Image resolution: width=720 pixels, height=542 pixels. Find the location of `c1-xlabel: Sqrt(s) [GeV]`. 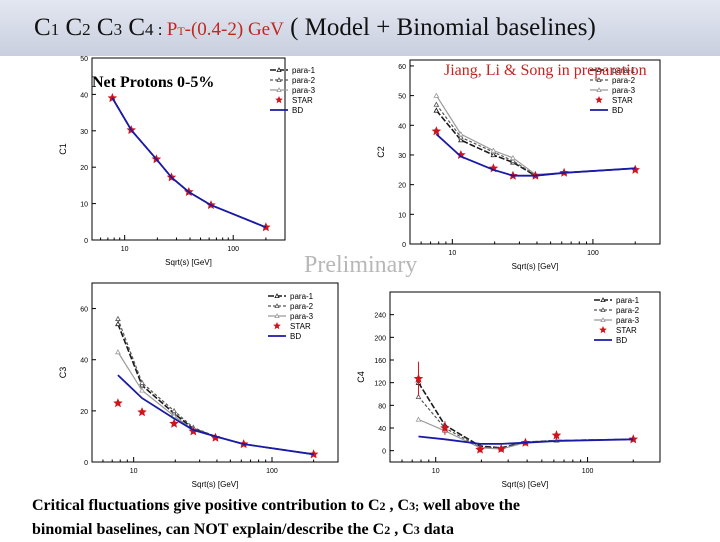

c1-xlabel: Sqrt(s) [GeV] is located at coordinates (188, 262).